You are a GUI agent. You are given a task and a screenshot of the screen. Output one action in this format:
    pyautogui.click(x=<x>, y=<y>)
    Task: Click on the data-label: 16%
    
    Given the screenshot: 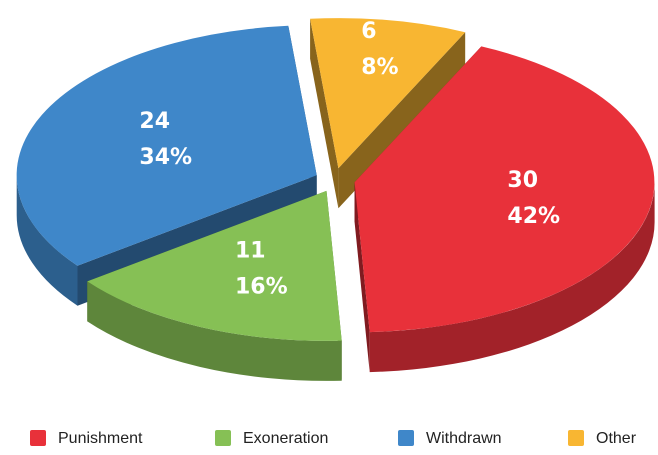 What is the action you would take?
    pyautogui.click(x=261, y=287)
    